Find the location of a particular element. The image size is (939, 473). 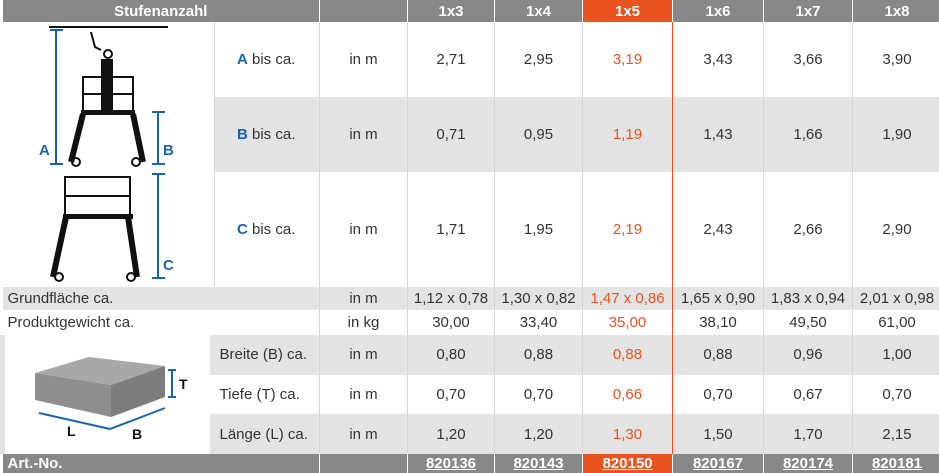

row-label: Länge (L) ca. is located at coordinates (265, 434).